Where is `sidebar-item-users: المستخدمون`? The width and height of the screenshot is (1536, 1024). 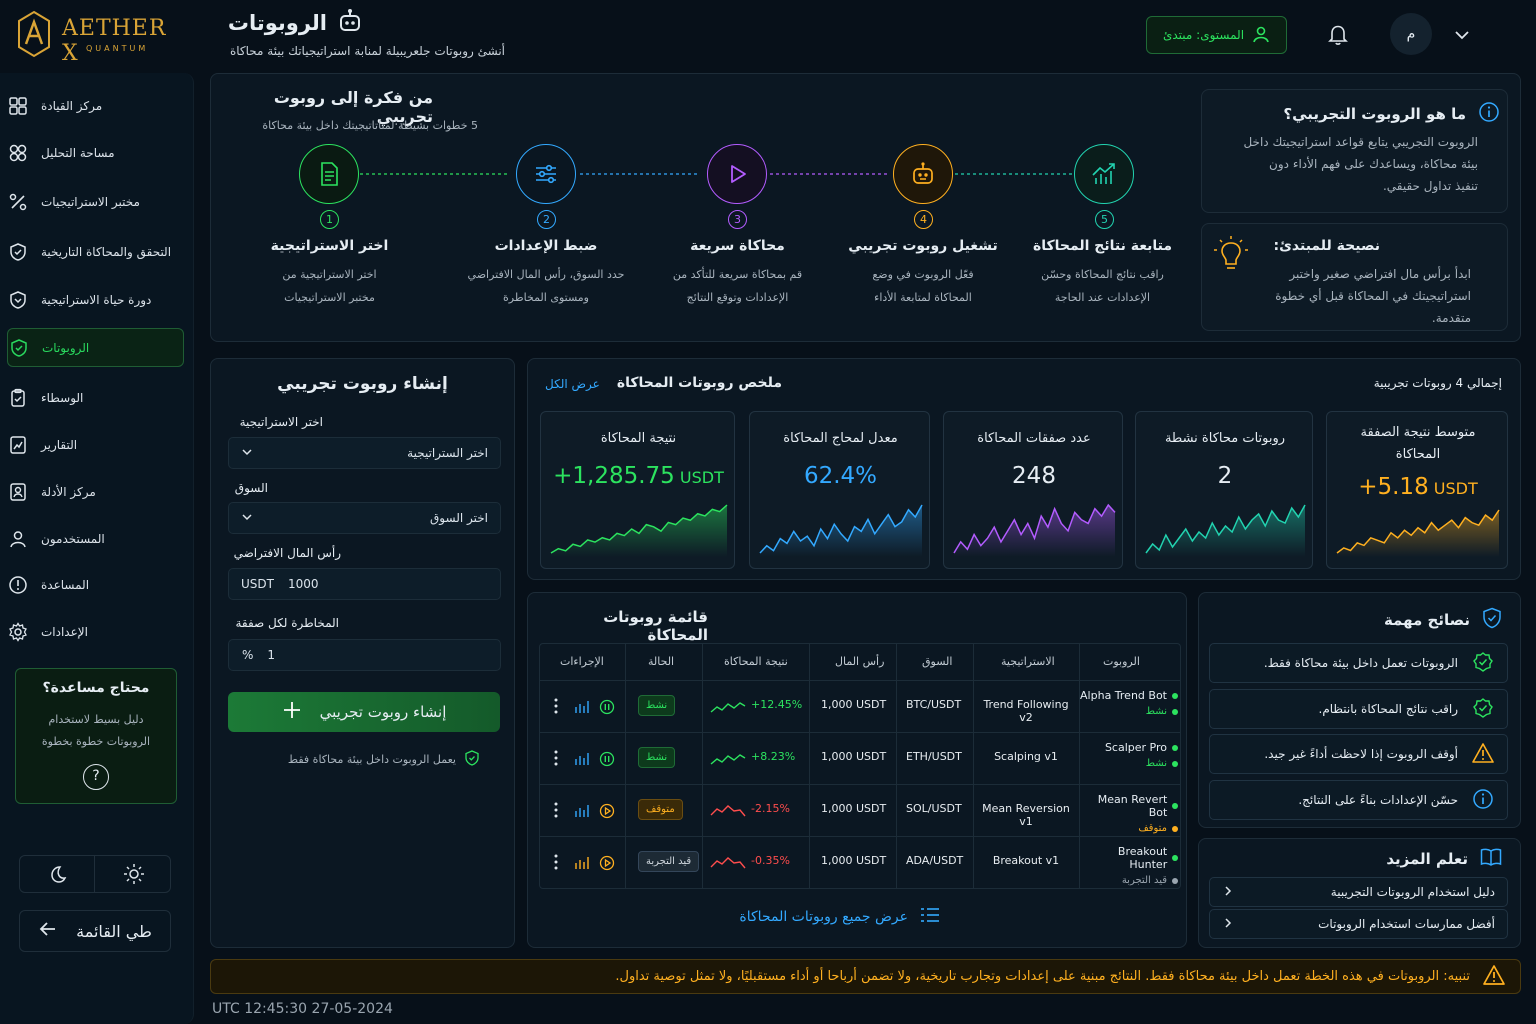
sidebar-item-users: المستخدمون is located at coordinates (95, 538).